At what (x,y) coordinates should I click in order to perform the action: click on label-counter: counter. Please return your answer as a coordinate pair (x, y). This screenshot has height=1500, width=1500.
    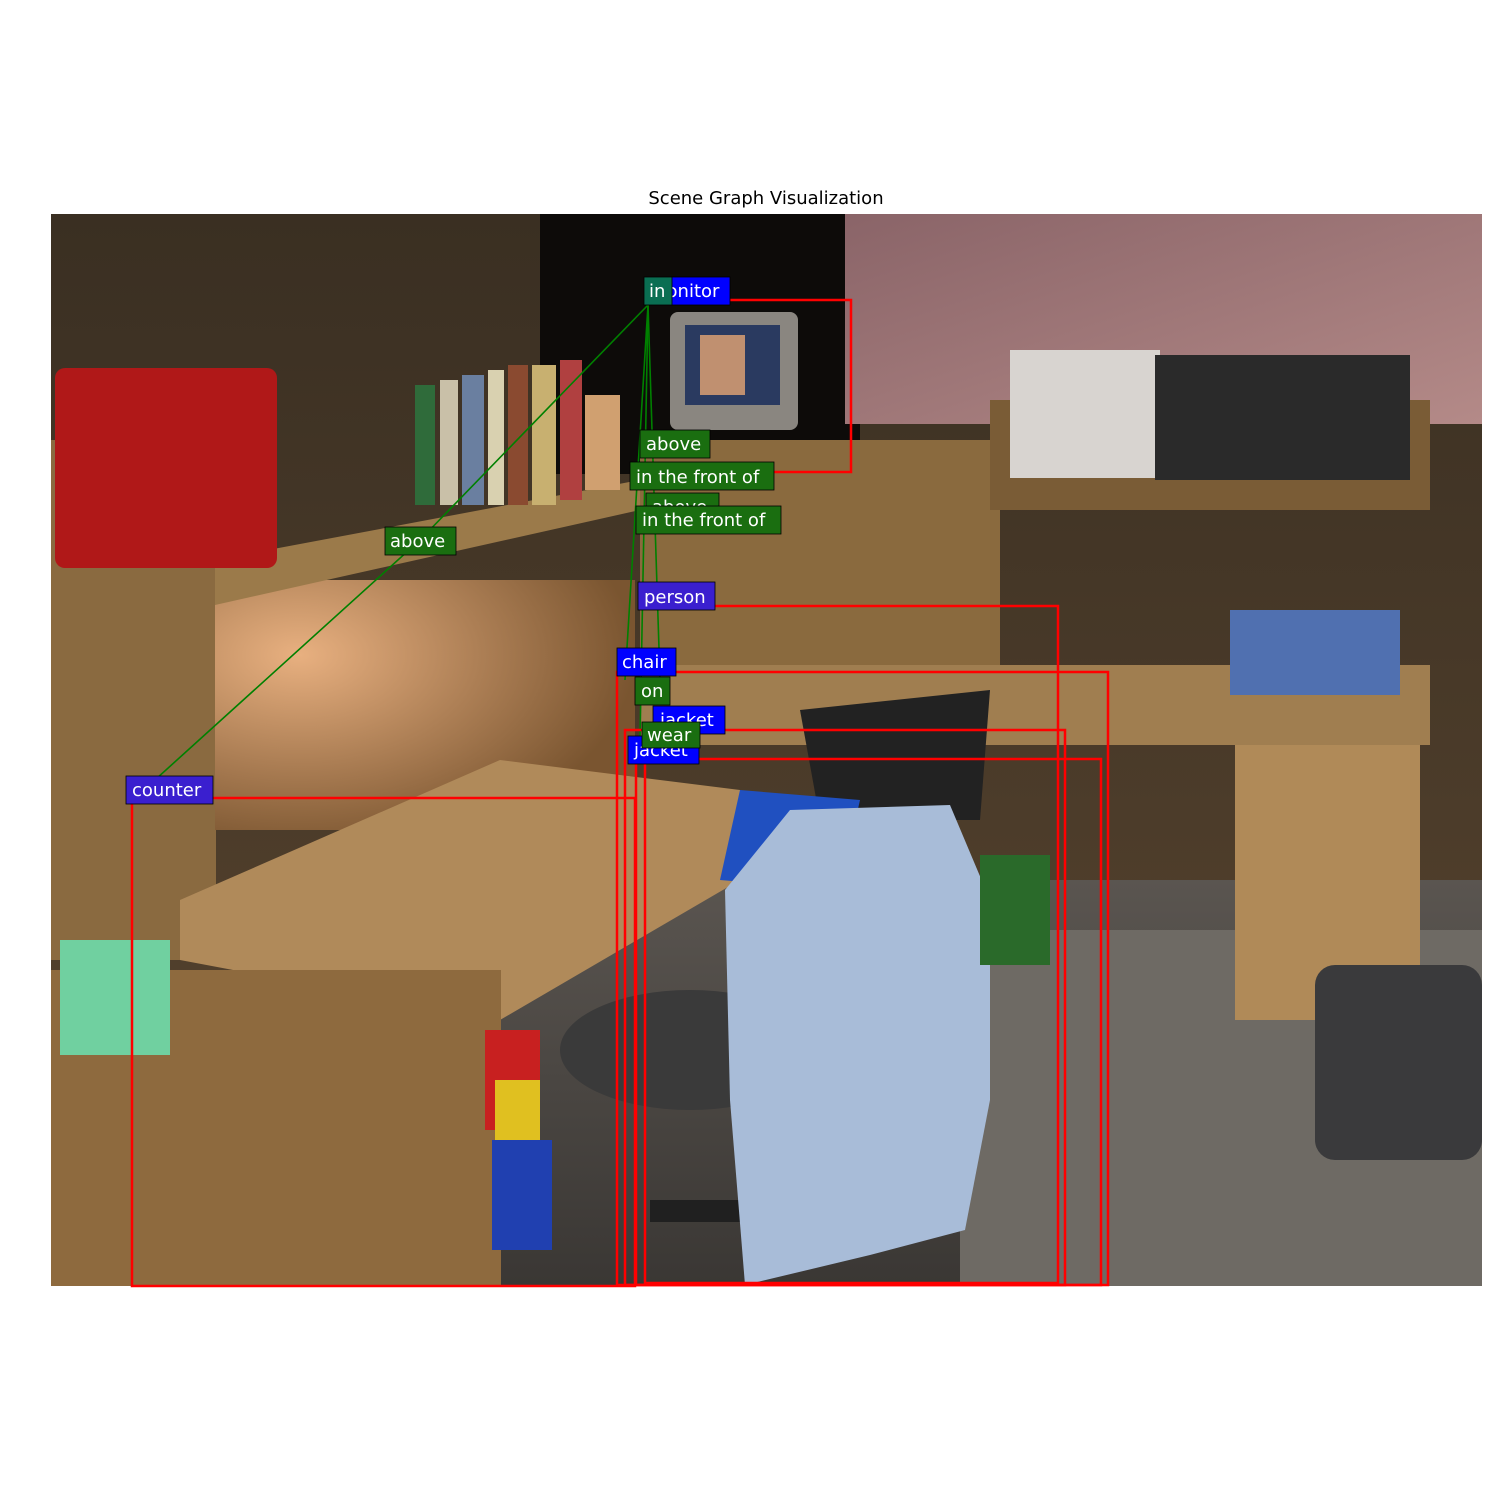
    Looking at the image, I should click on (169, 790).